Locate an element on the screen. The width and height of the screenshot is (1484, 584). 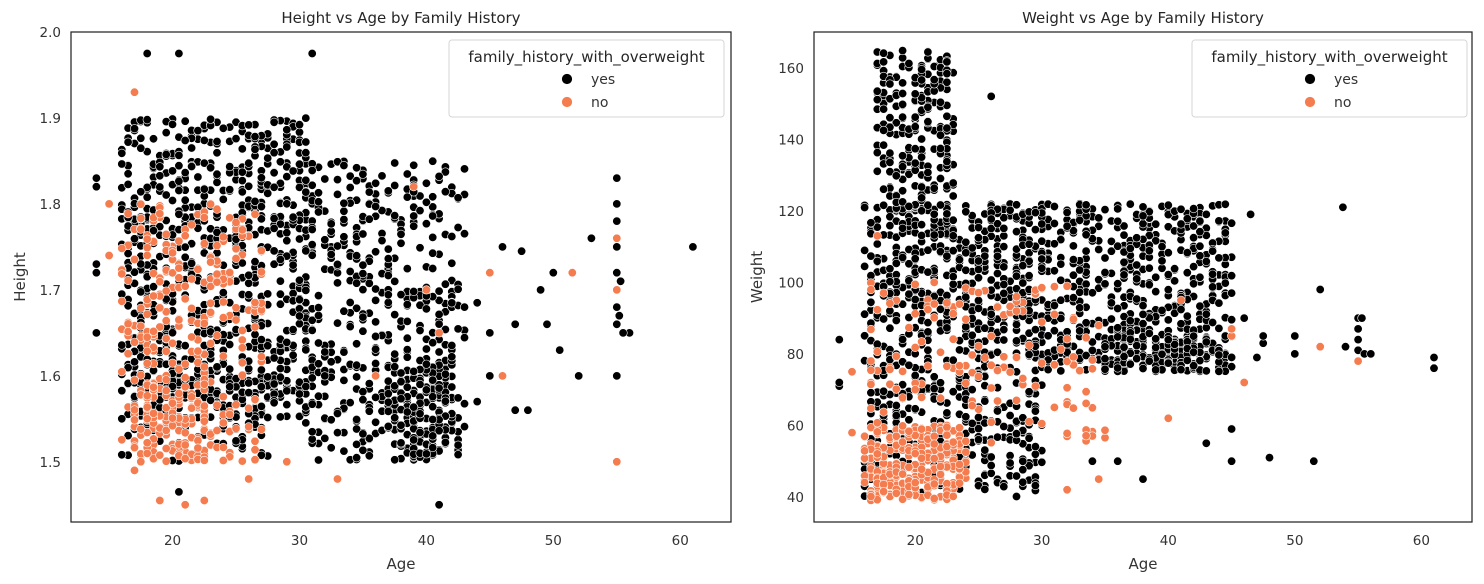
y-tick-label: 60 is located at coordinates (795, 426).